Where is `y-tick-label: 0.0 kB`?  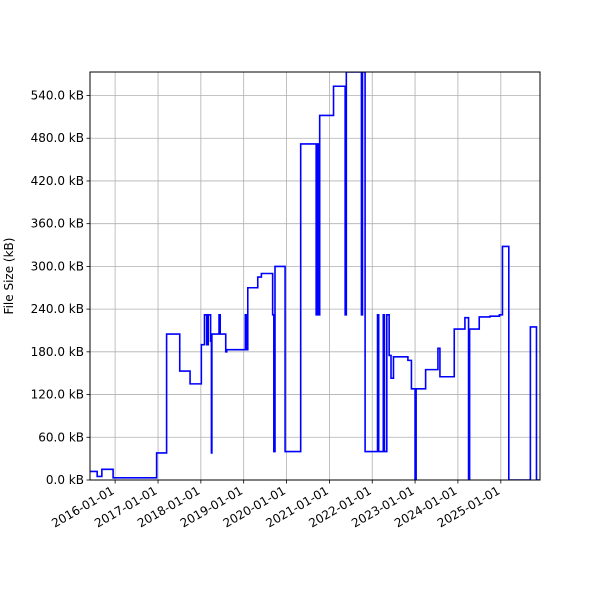 y-tick-label: 0.0 kB is located at coordinates (65, 480).